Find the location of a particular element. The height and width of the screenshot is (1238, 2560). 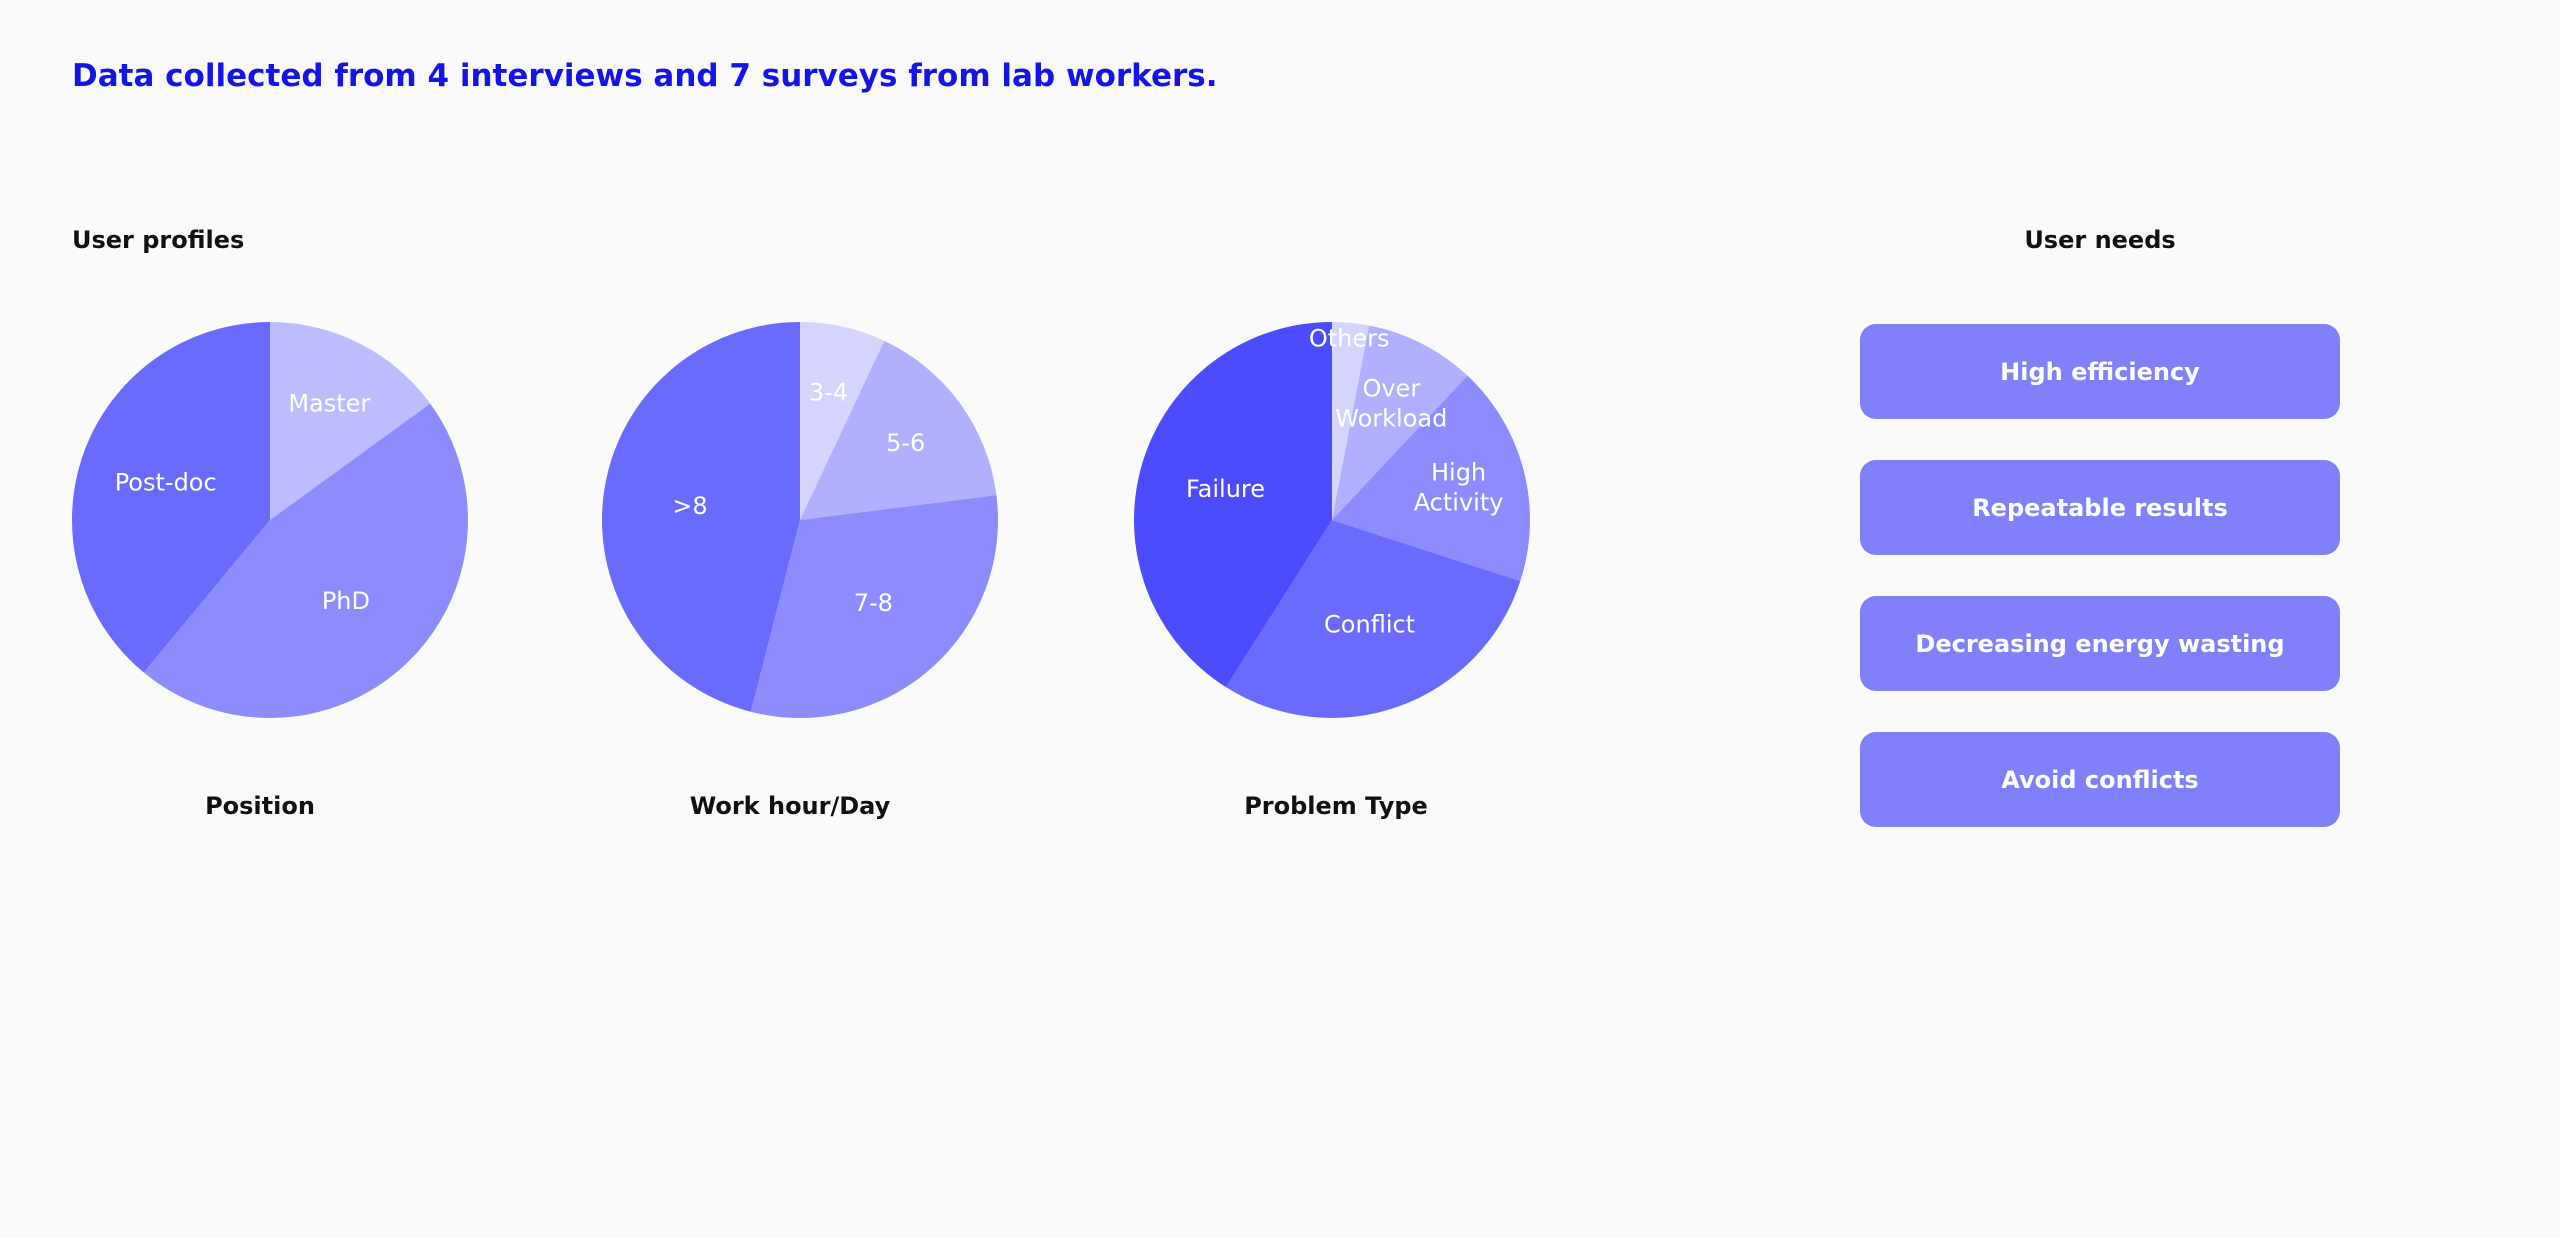

pie-slice-post-doc is located at coordinates (171, 497).